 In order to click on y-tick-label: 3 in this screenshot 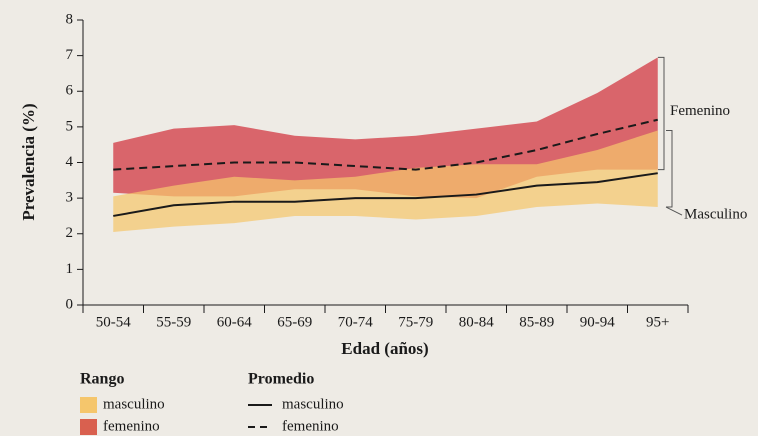, I will do `click(70, 198)`.